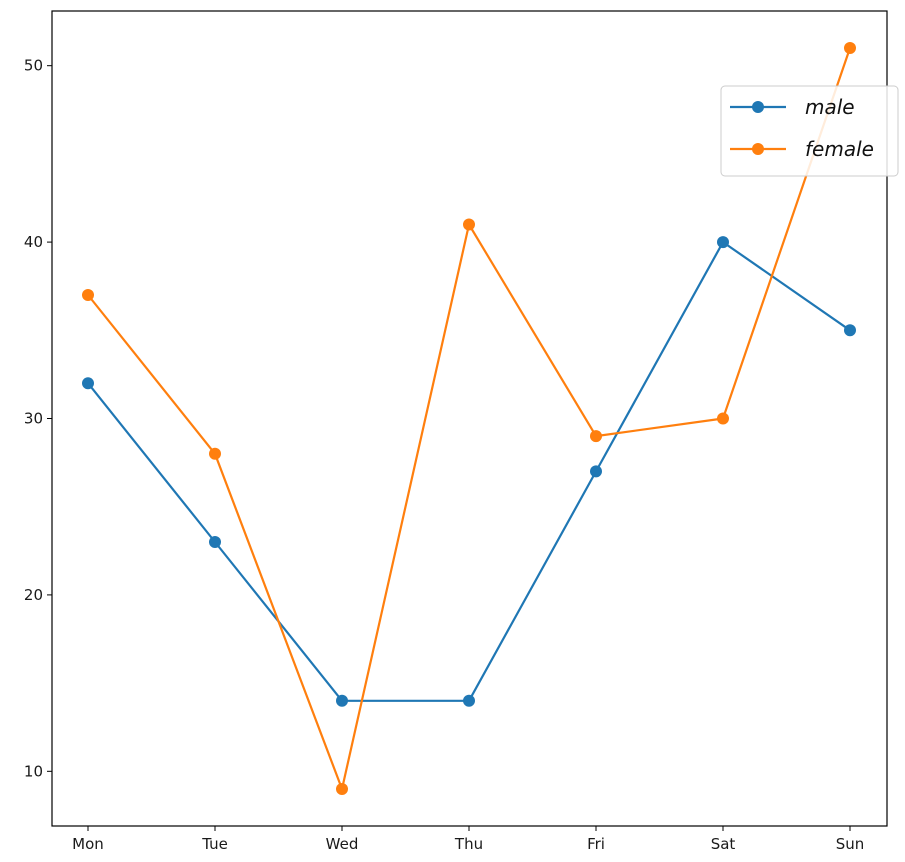 Image resolution: width=905 pixels, height=862 pixels. Describe the element at coordinates (758, 107) in the screenshot. I see `legend-marker-male` at that location.